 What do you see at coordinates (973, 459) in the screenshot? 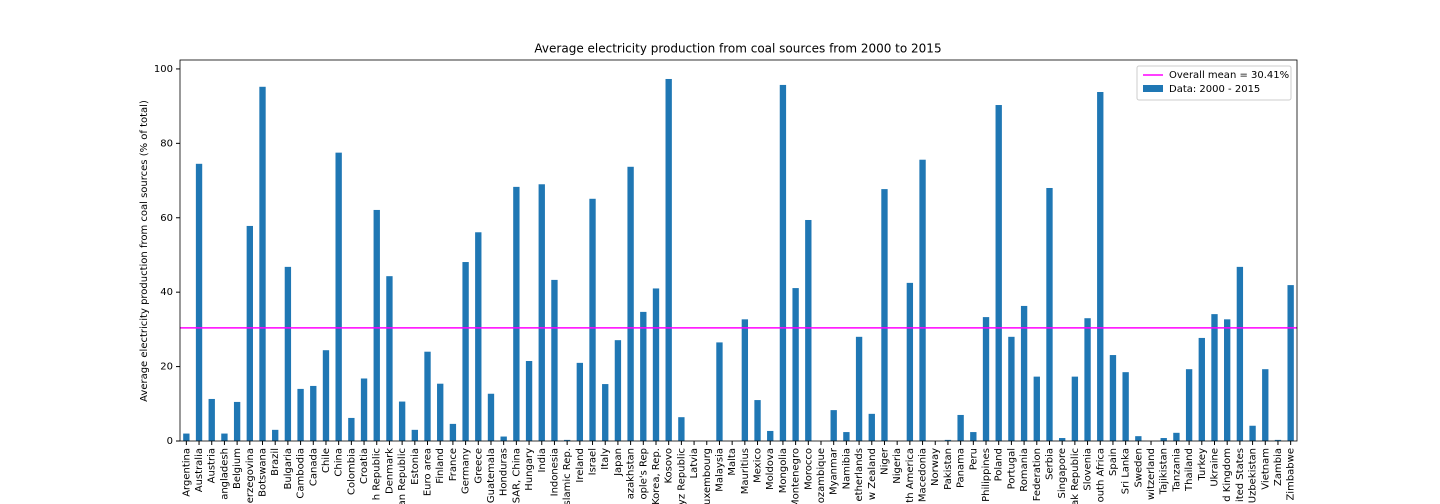
I see `x-tick-label: Peru` at bounding box center [973, 459].